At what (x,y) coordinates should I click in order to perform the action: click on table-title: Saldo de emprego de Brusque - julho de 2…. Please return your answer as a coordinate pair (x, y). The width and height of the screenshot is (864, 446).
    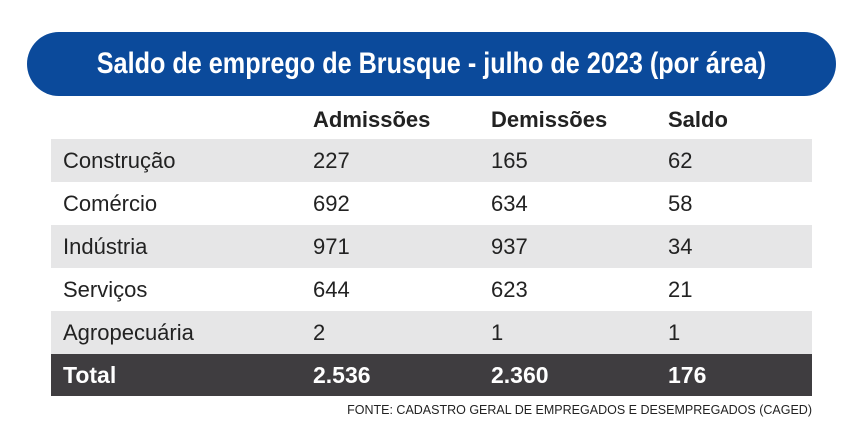
    Looking at the image, I should click on (431, 63).